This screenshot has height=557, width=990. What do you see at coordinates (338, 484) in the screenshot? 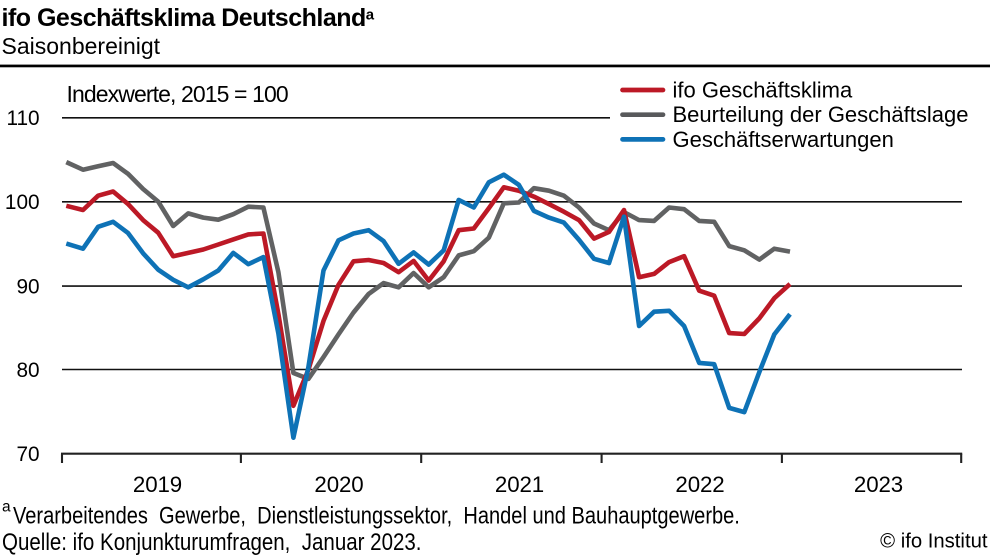
I see `svg-text: 2020` at bounding box center [338, 484].